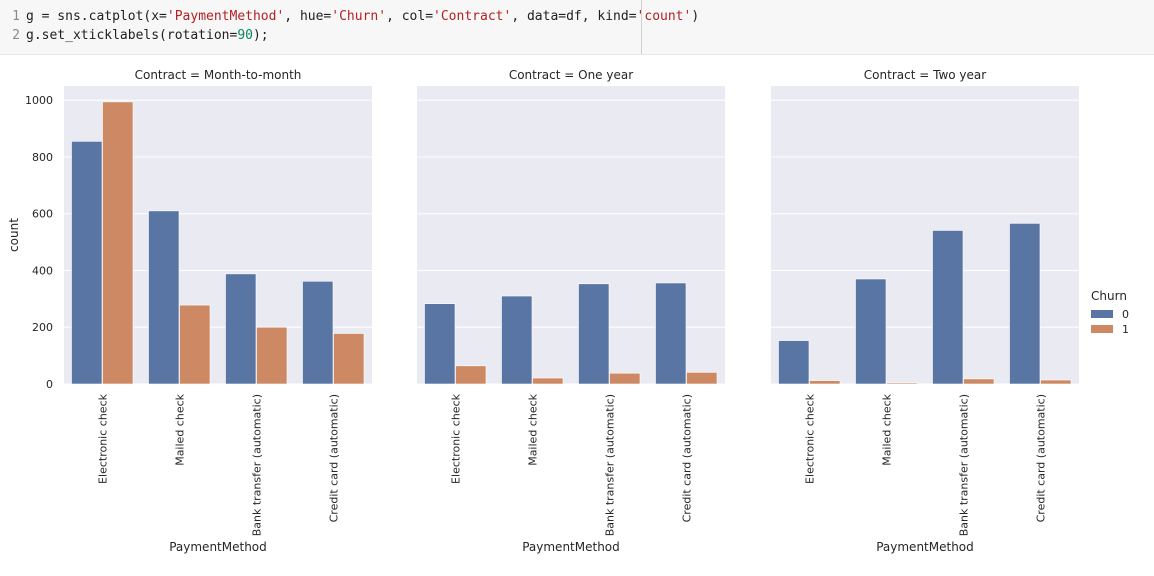  Describe the element at coordinates (49, 384) in the screenshot. I see `y-tick-label: 0` at that location.